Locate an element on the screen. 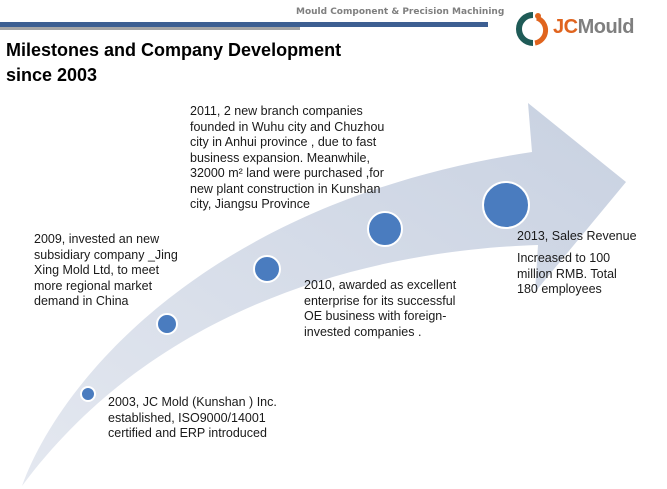  logo: JCMould is located at coordinates (588, 29).